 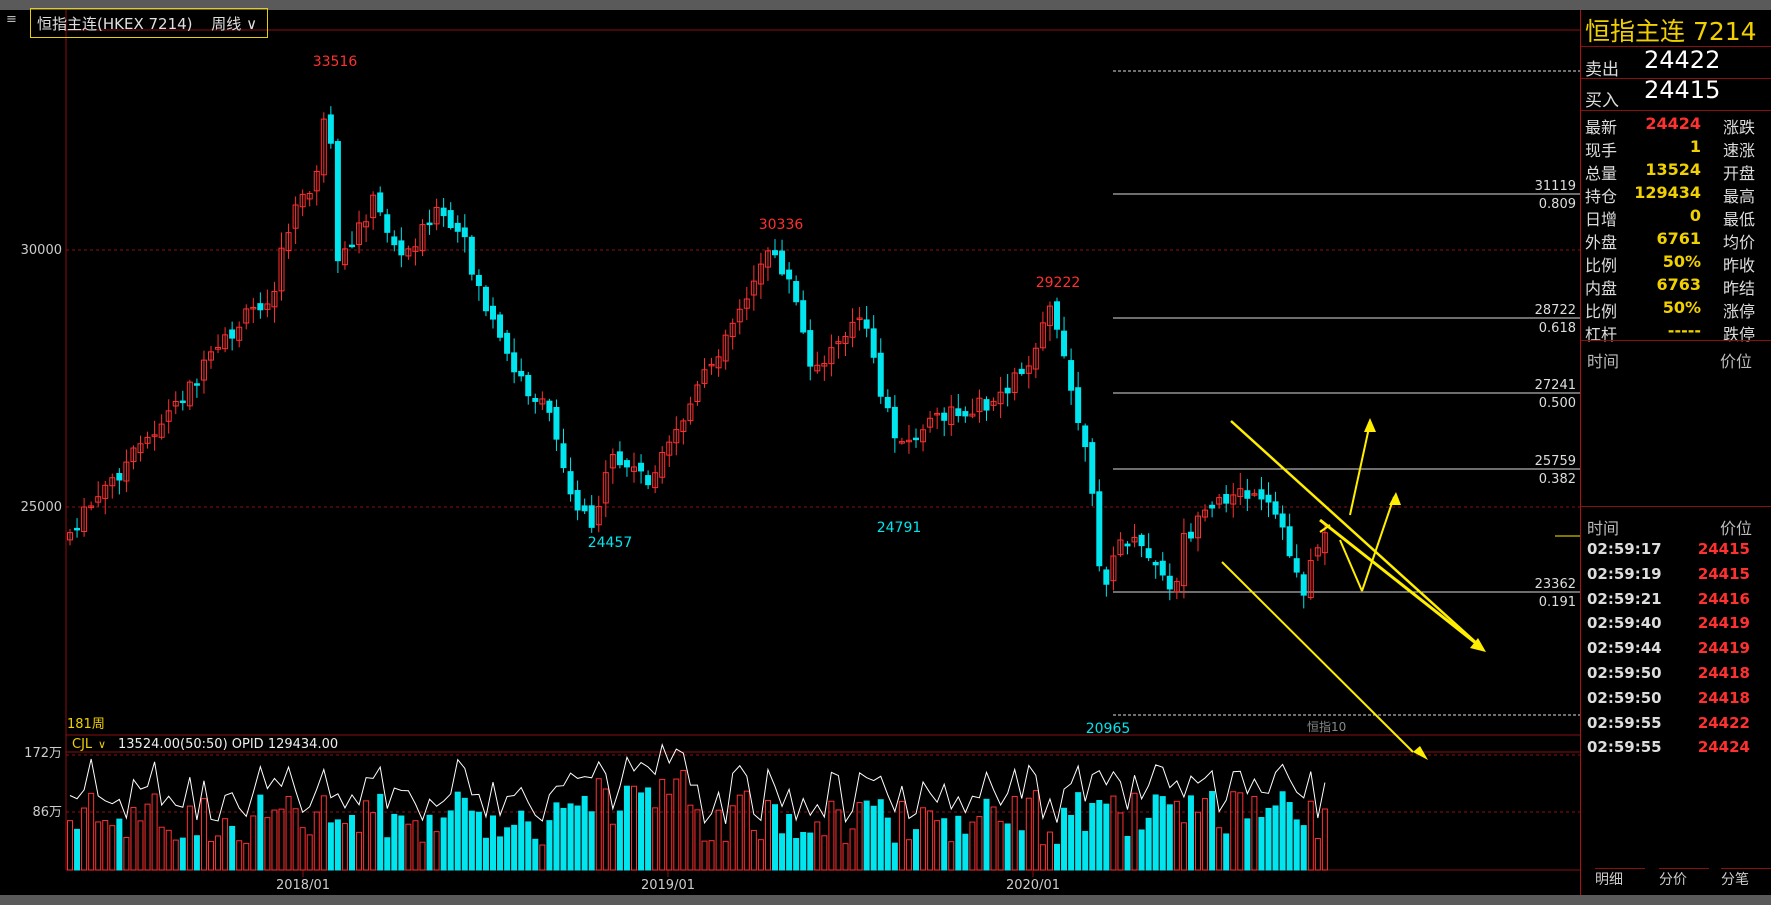 I want to click on tick-price: 24424, so click(x=1723, y=747).